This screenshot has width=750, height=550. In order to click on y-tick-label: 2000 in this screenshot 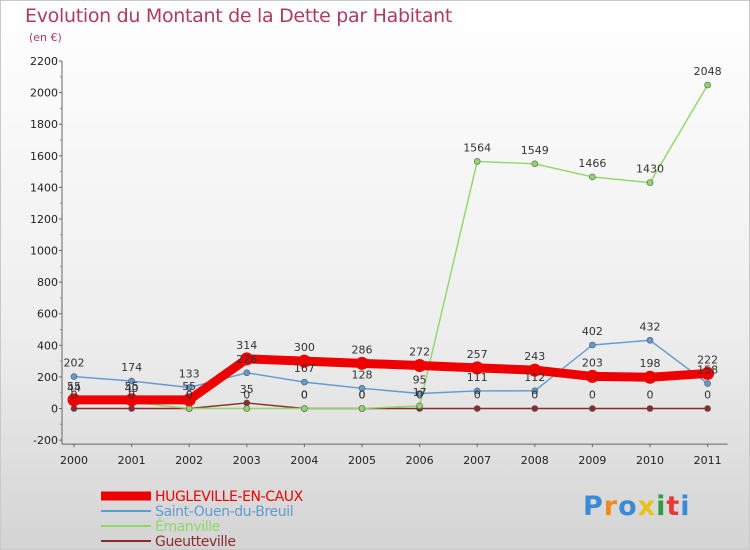, I will do `click(44, 93)`.